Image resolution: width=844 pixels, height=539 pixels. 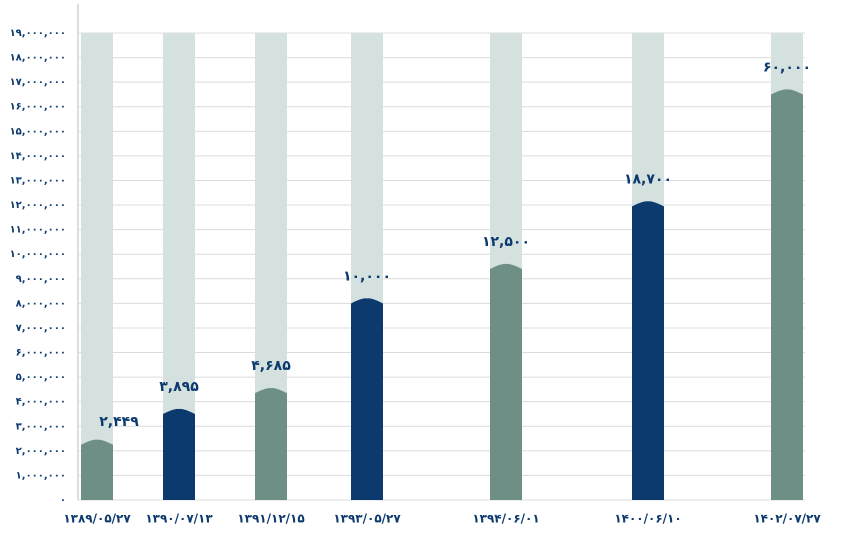 I want to click on x-tick-label: ۱۴۰۲/۰۷/۲۷, so click(x=787, y=519).